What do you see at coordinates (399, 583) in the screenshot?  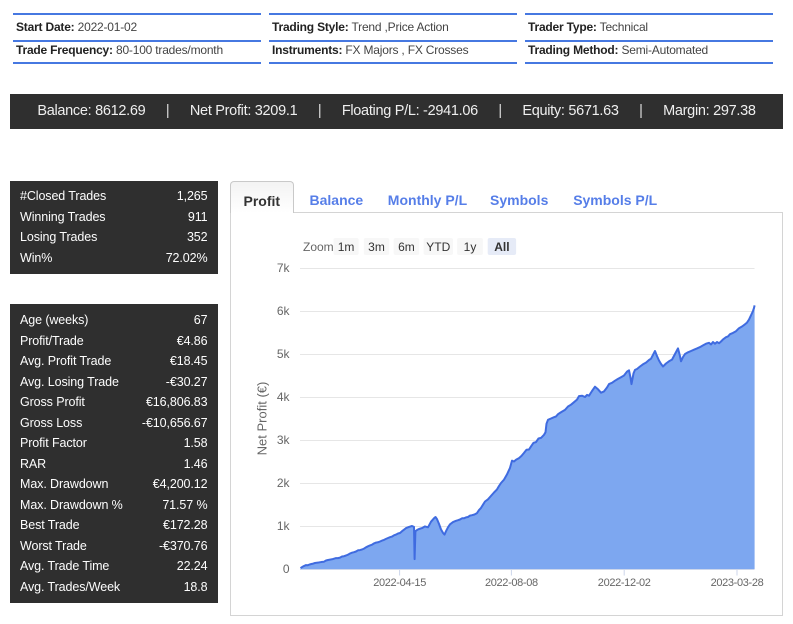 I see `svg-text: 2022-04-15` at bounding box center [399, 583].